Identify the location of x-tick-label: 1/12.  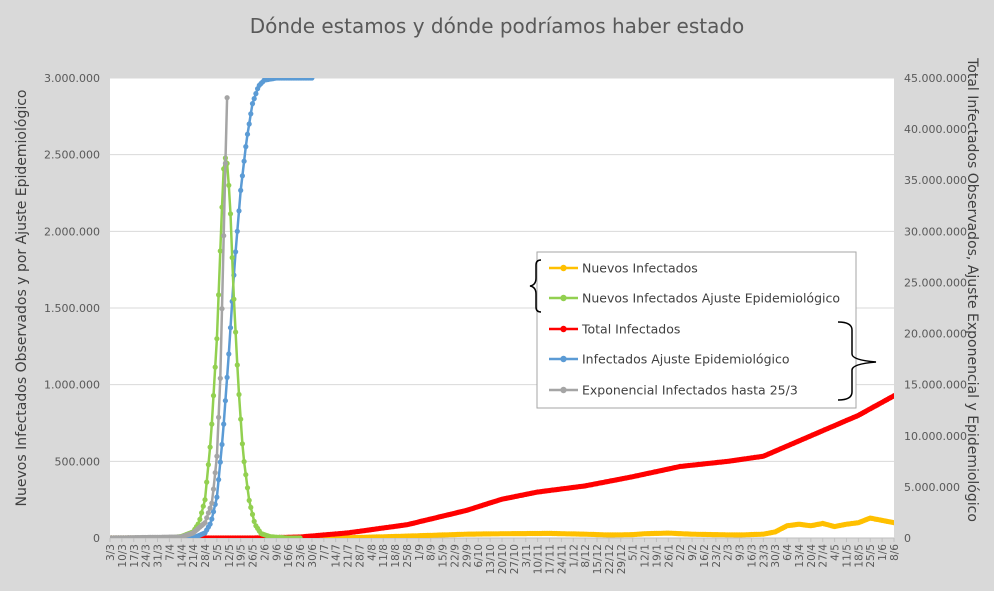
(574, 556).